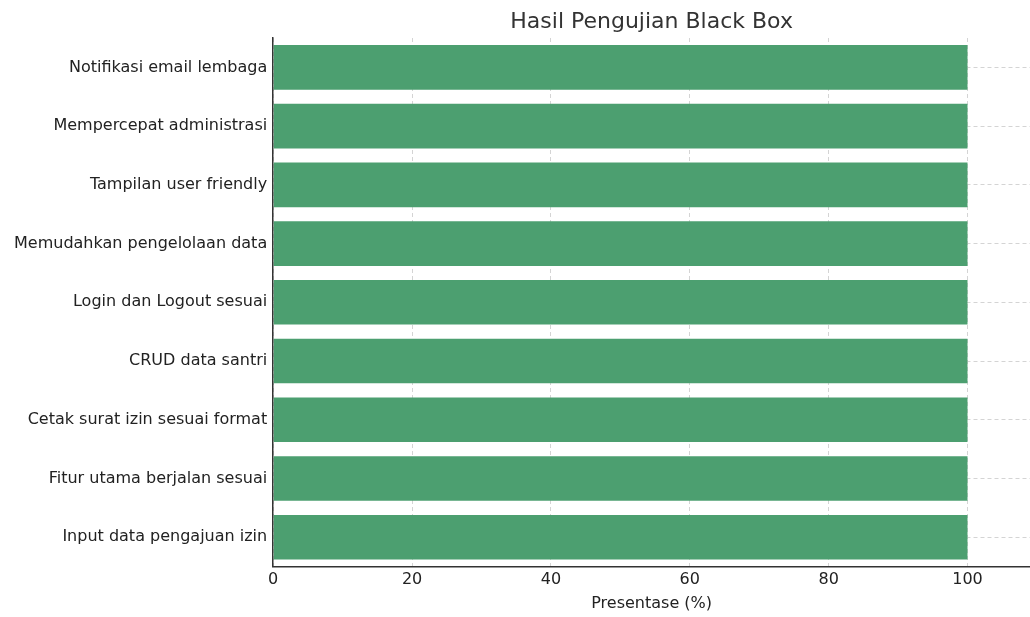 This screenshot has height=617, width=1030. Describe the element at coordinates (198, 360) in the screenshot. I see `y-tick-label: CRUD data santri` at that location.